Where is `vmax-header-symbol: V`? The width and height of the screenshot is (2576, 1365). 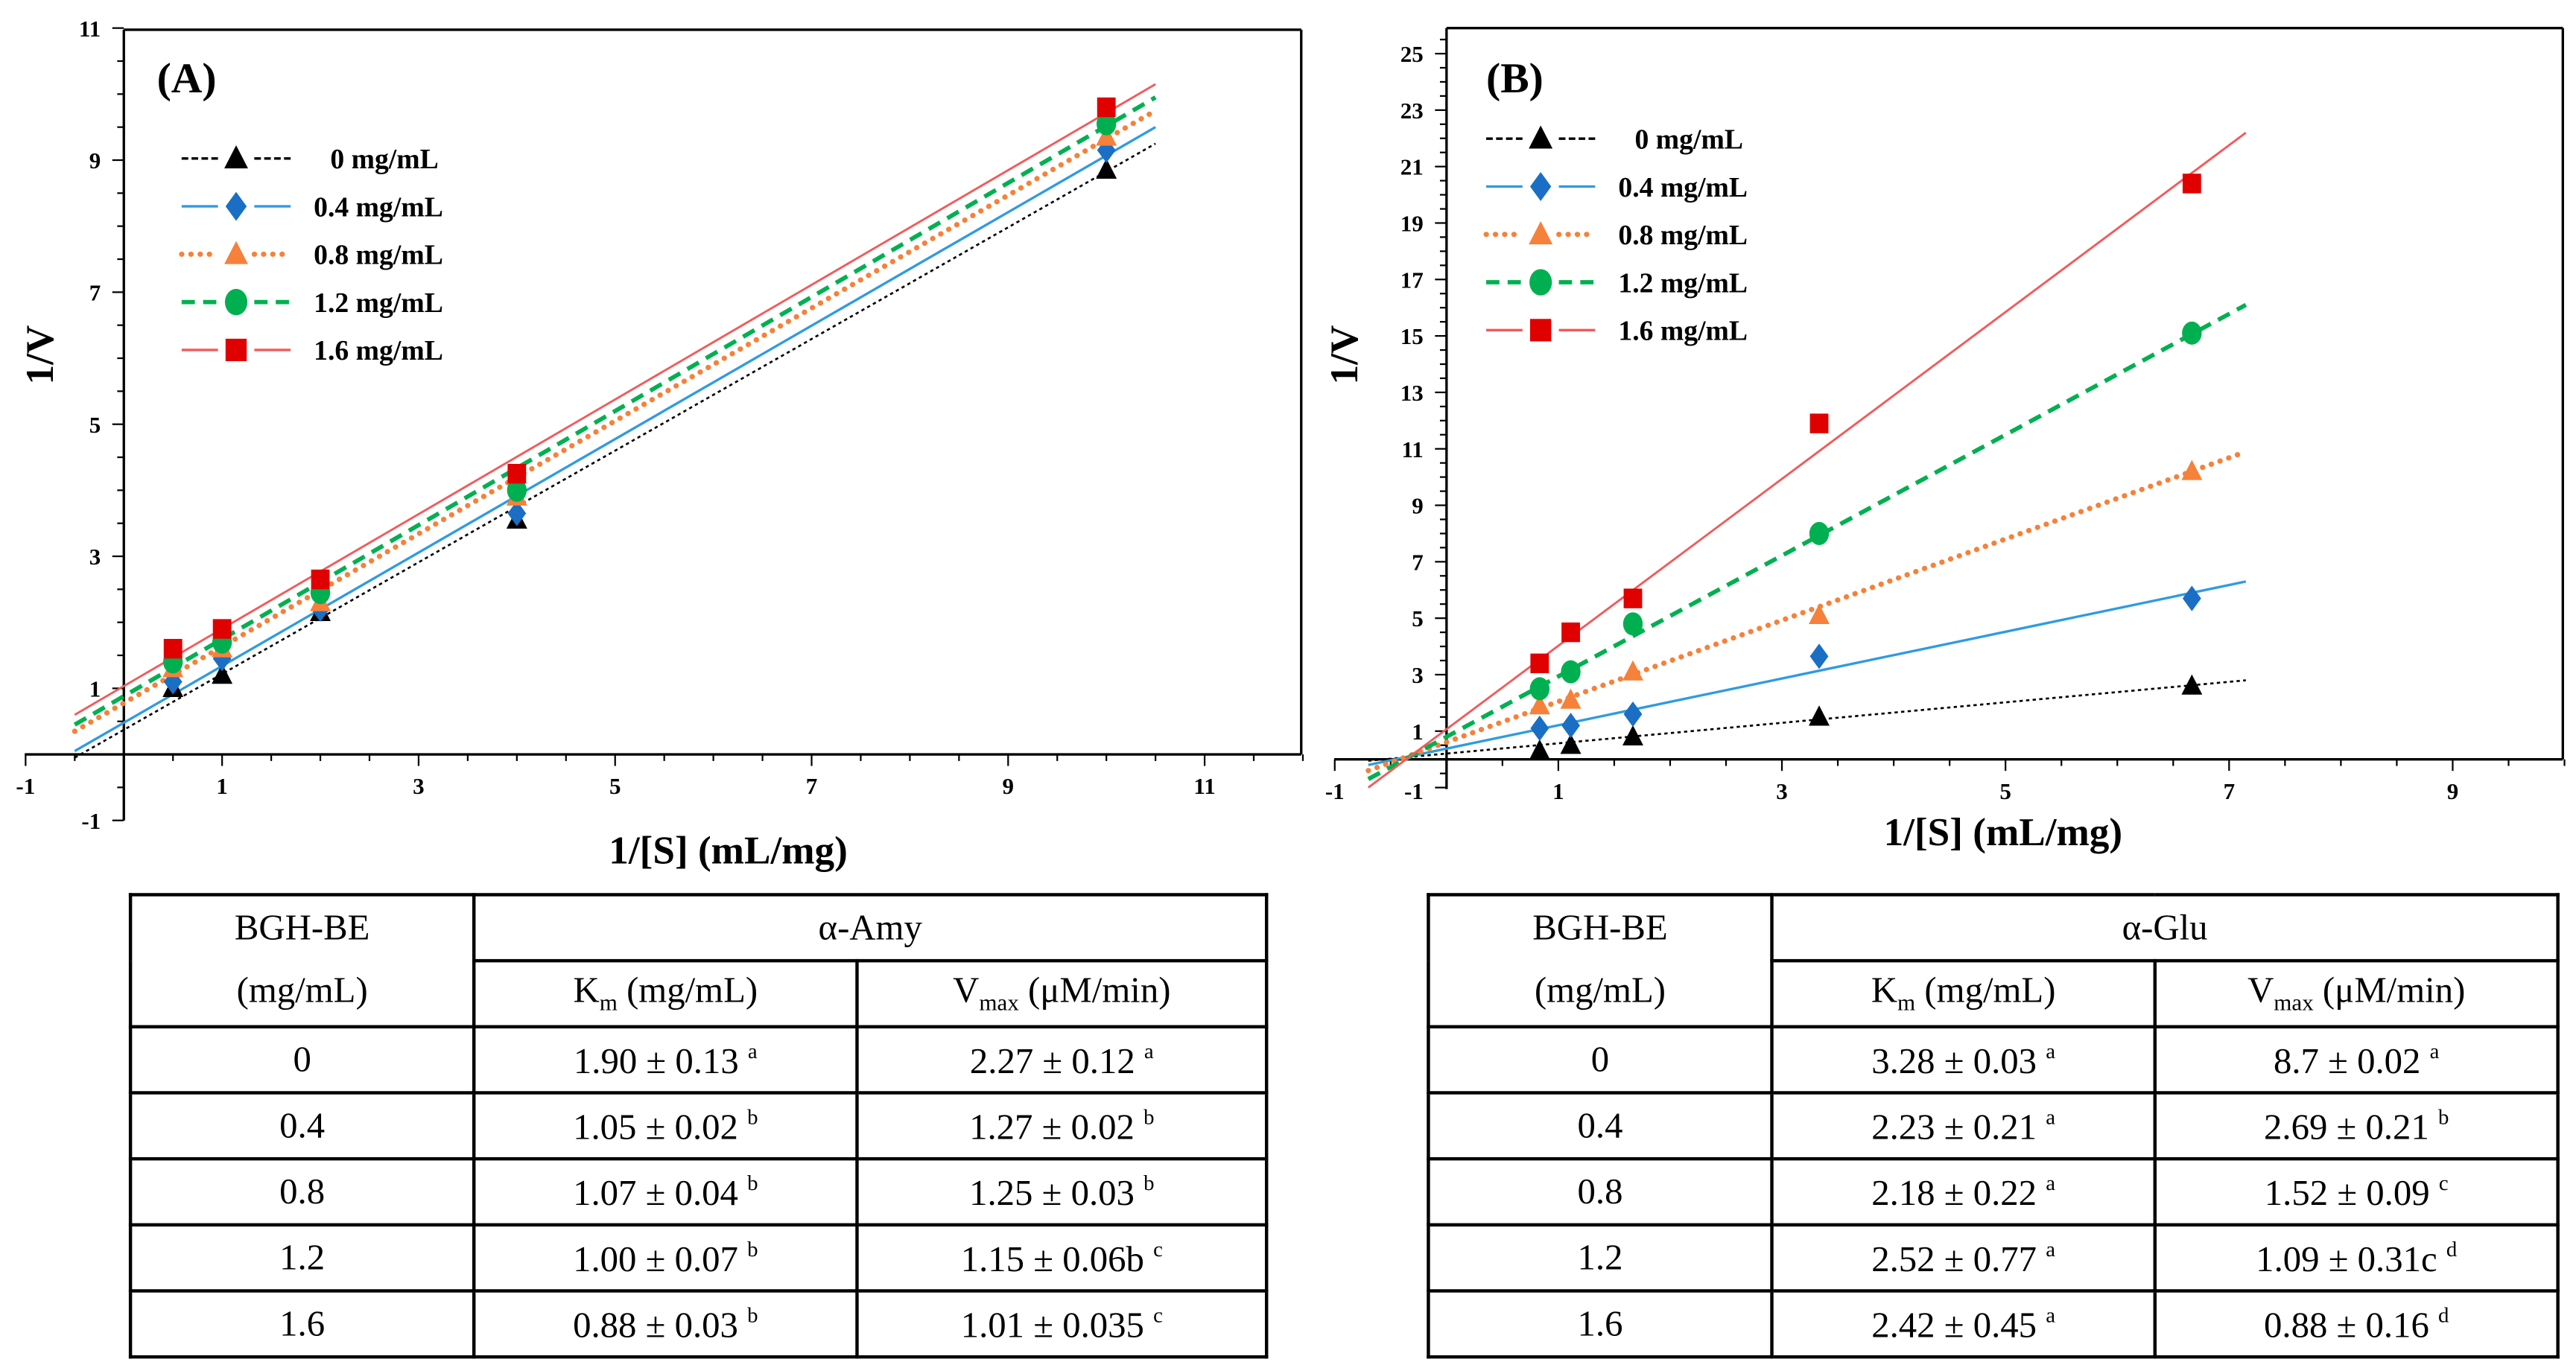
vmax-header-symbol: V is located at coordinates (967, 990).